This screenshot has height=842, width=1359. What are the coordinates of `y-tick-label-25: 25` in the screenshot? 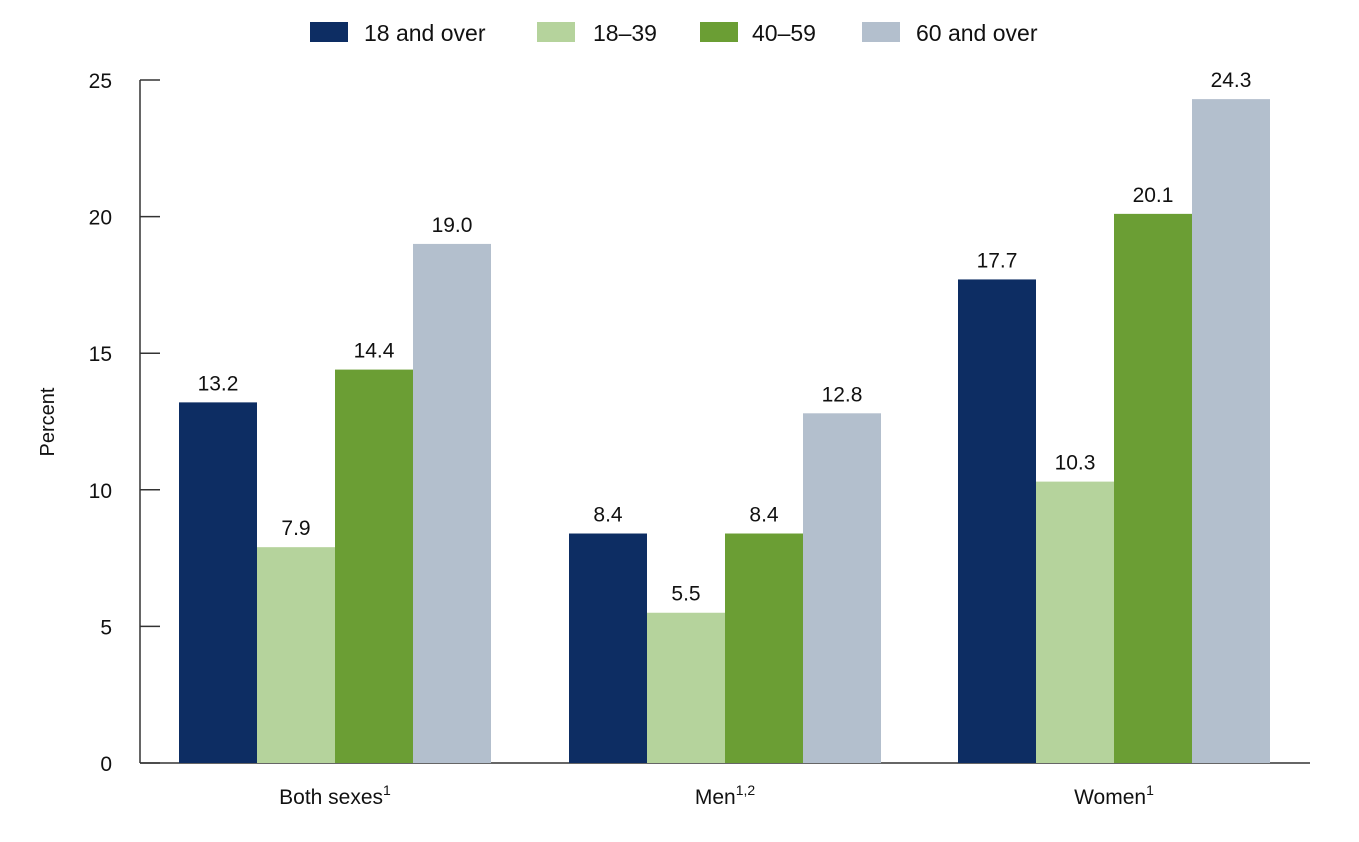 It's located at (100, 81).